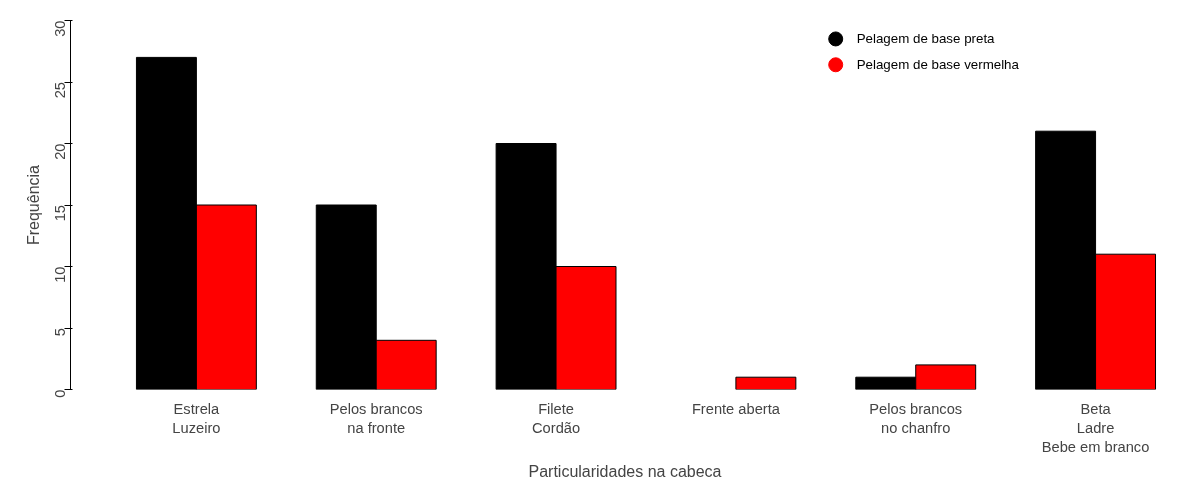 This screenshot has width=1184, height=482. I want to click on x-tick-label: Filete Cordão, so click(556, 418).